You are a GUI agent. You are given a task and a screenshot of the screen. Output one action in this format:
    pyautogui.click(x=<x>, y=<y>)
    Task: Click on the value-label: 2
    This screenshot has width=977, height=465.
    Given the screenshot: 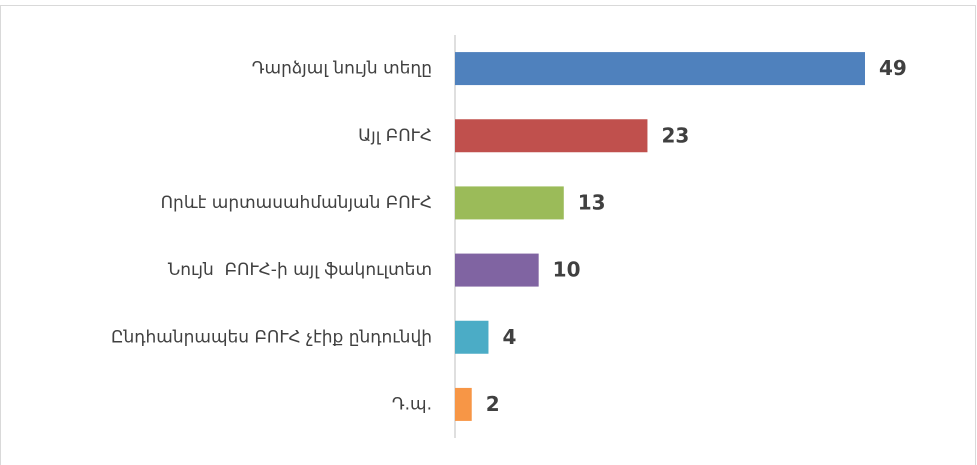 What is the action you would take?
    pyautogui.click(x=493, y=404)
    